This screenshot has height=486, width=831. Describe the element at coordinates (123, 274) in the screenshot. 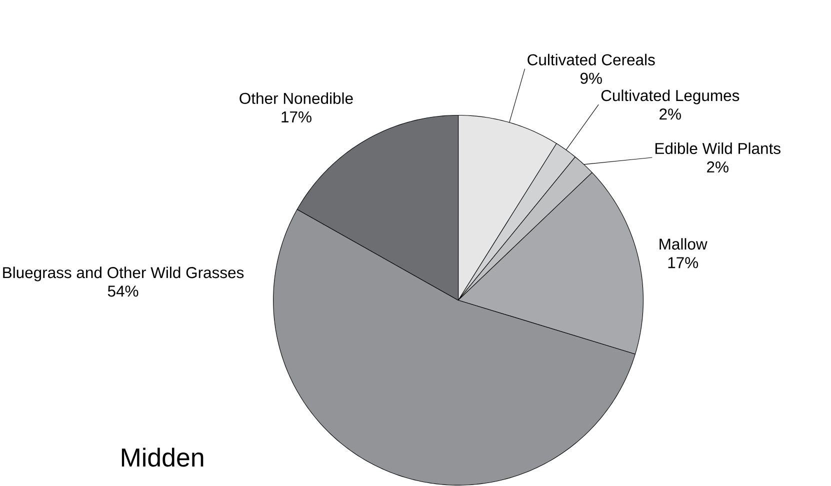

I see `slice-label: Bluegrass and Other Wild Grasses` at that location.